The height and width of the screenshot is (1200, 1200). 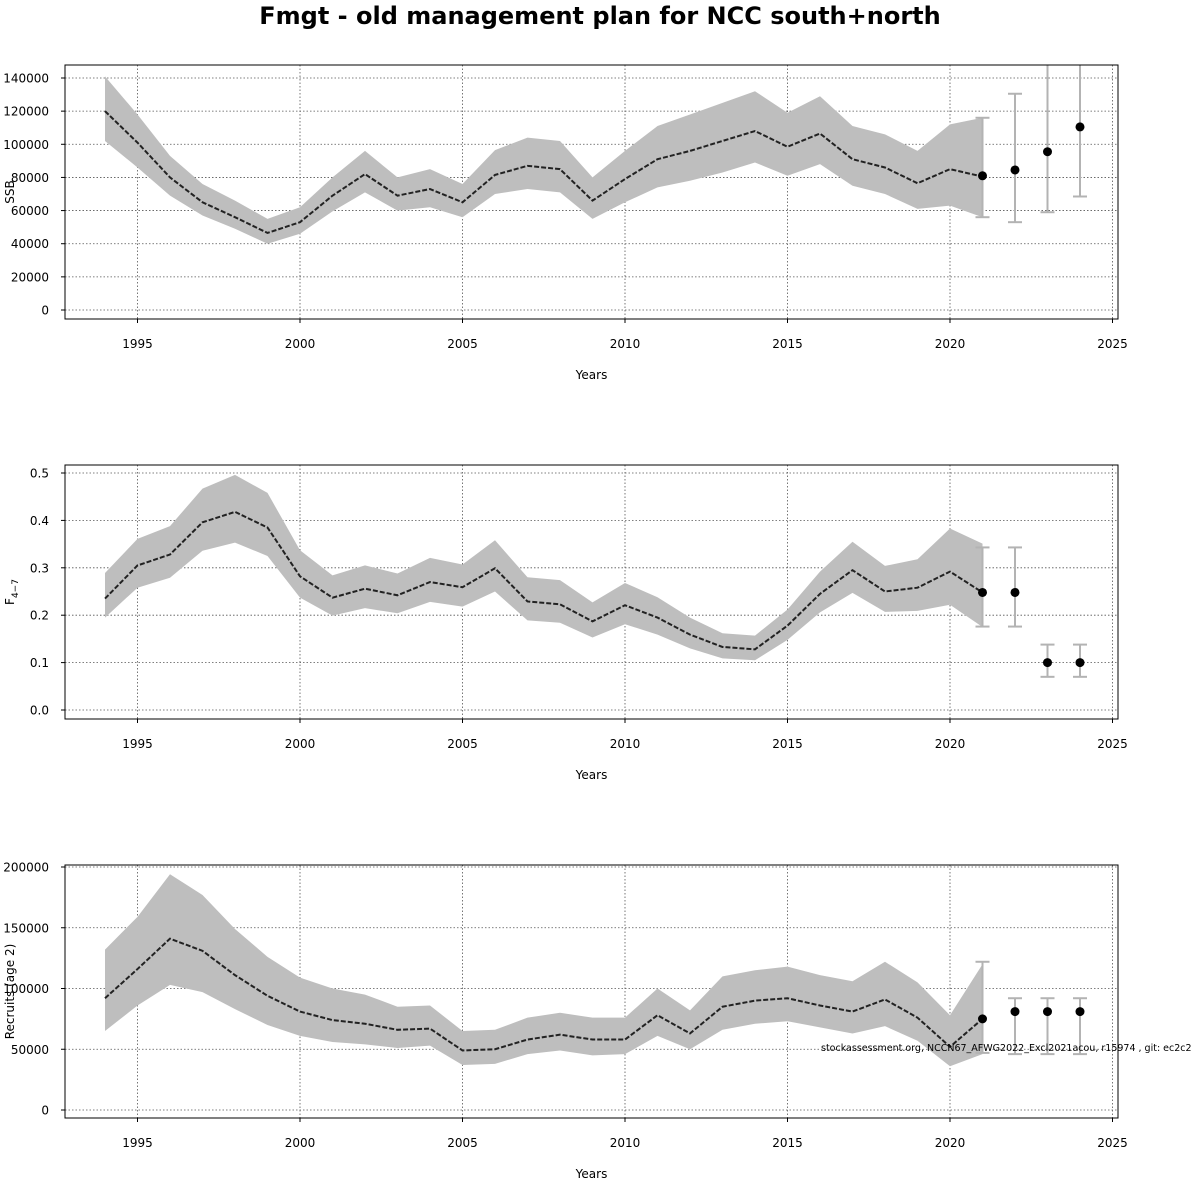 I want to click on y-tick-label: 150000, so click(x=26, y=928).